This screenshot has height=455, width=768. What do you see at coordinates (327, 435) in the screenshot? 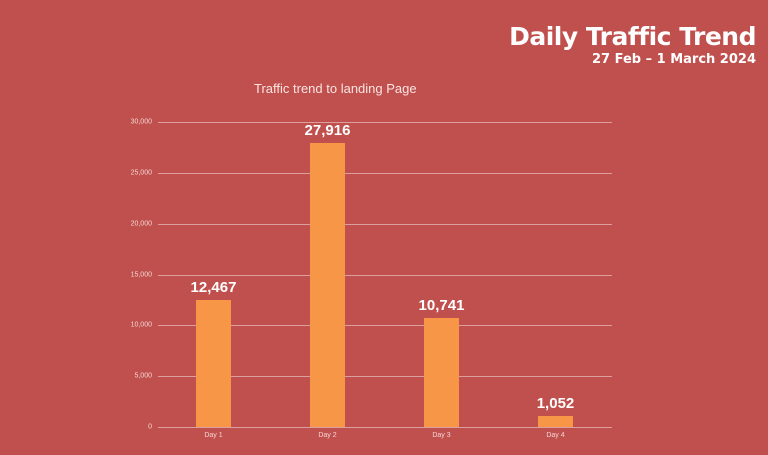
I see `x-tick-label: Day 2` at bounding box center [327, 435].